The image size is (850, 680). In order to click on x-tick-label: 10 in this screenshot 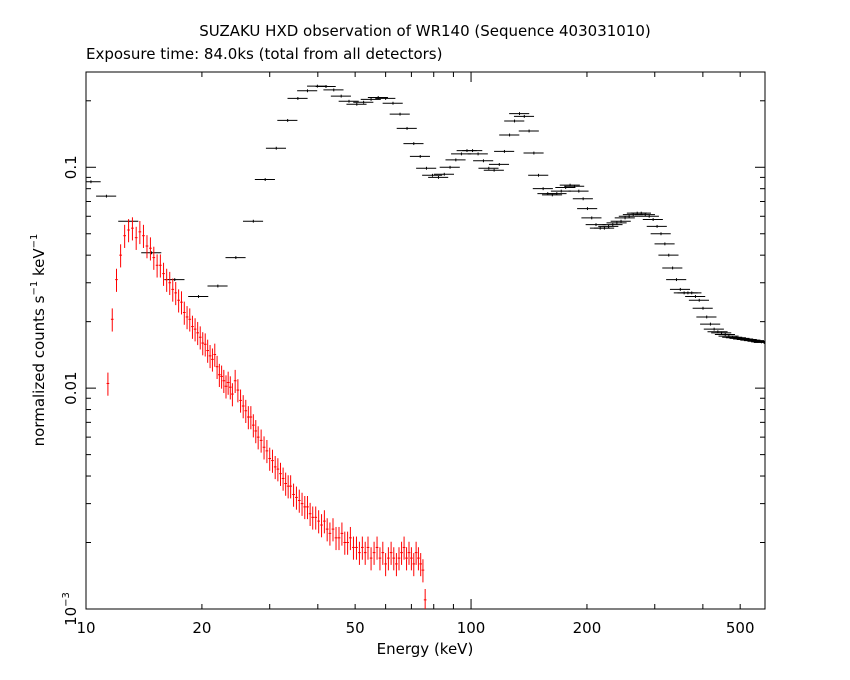, I will do `click(85, 628)`.